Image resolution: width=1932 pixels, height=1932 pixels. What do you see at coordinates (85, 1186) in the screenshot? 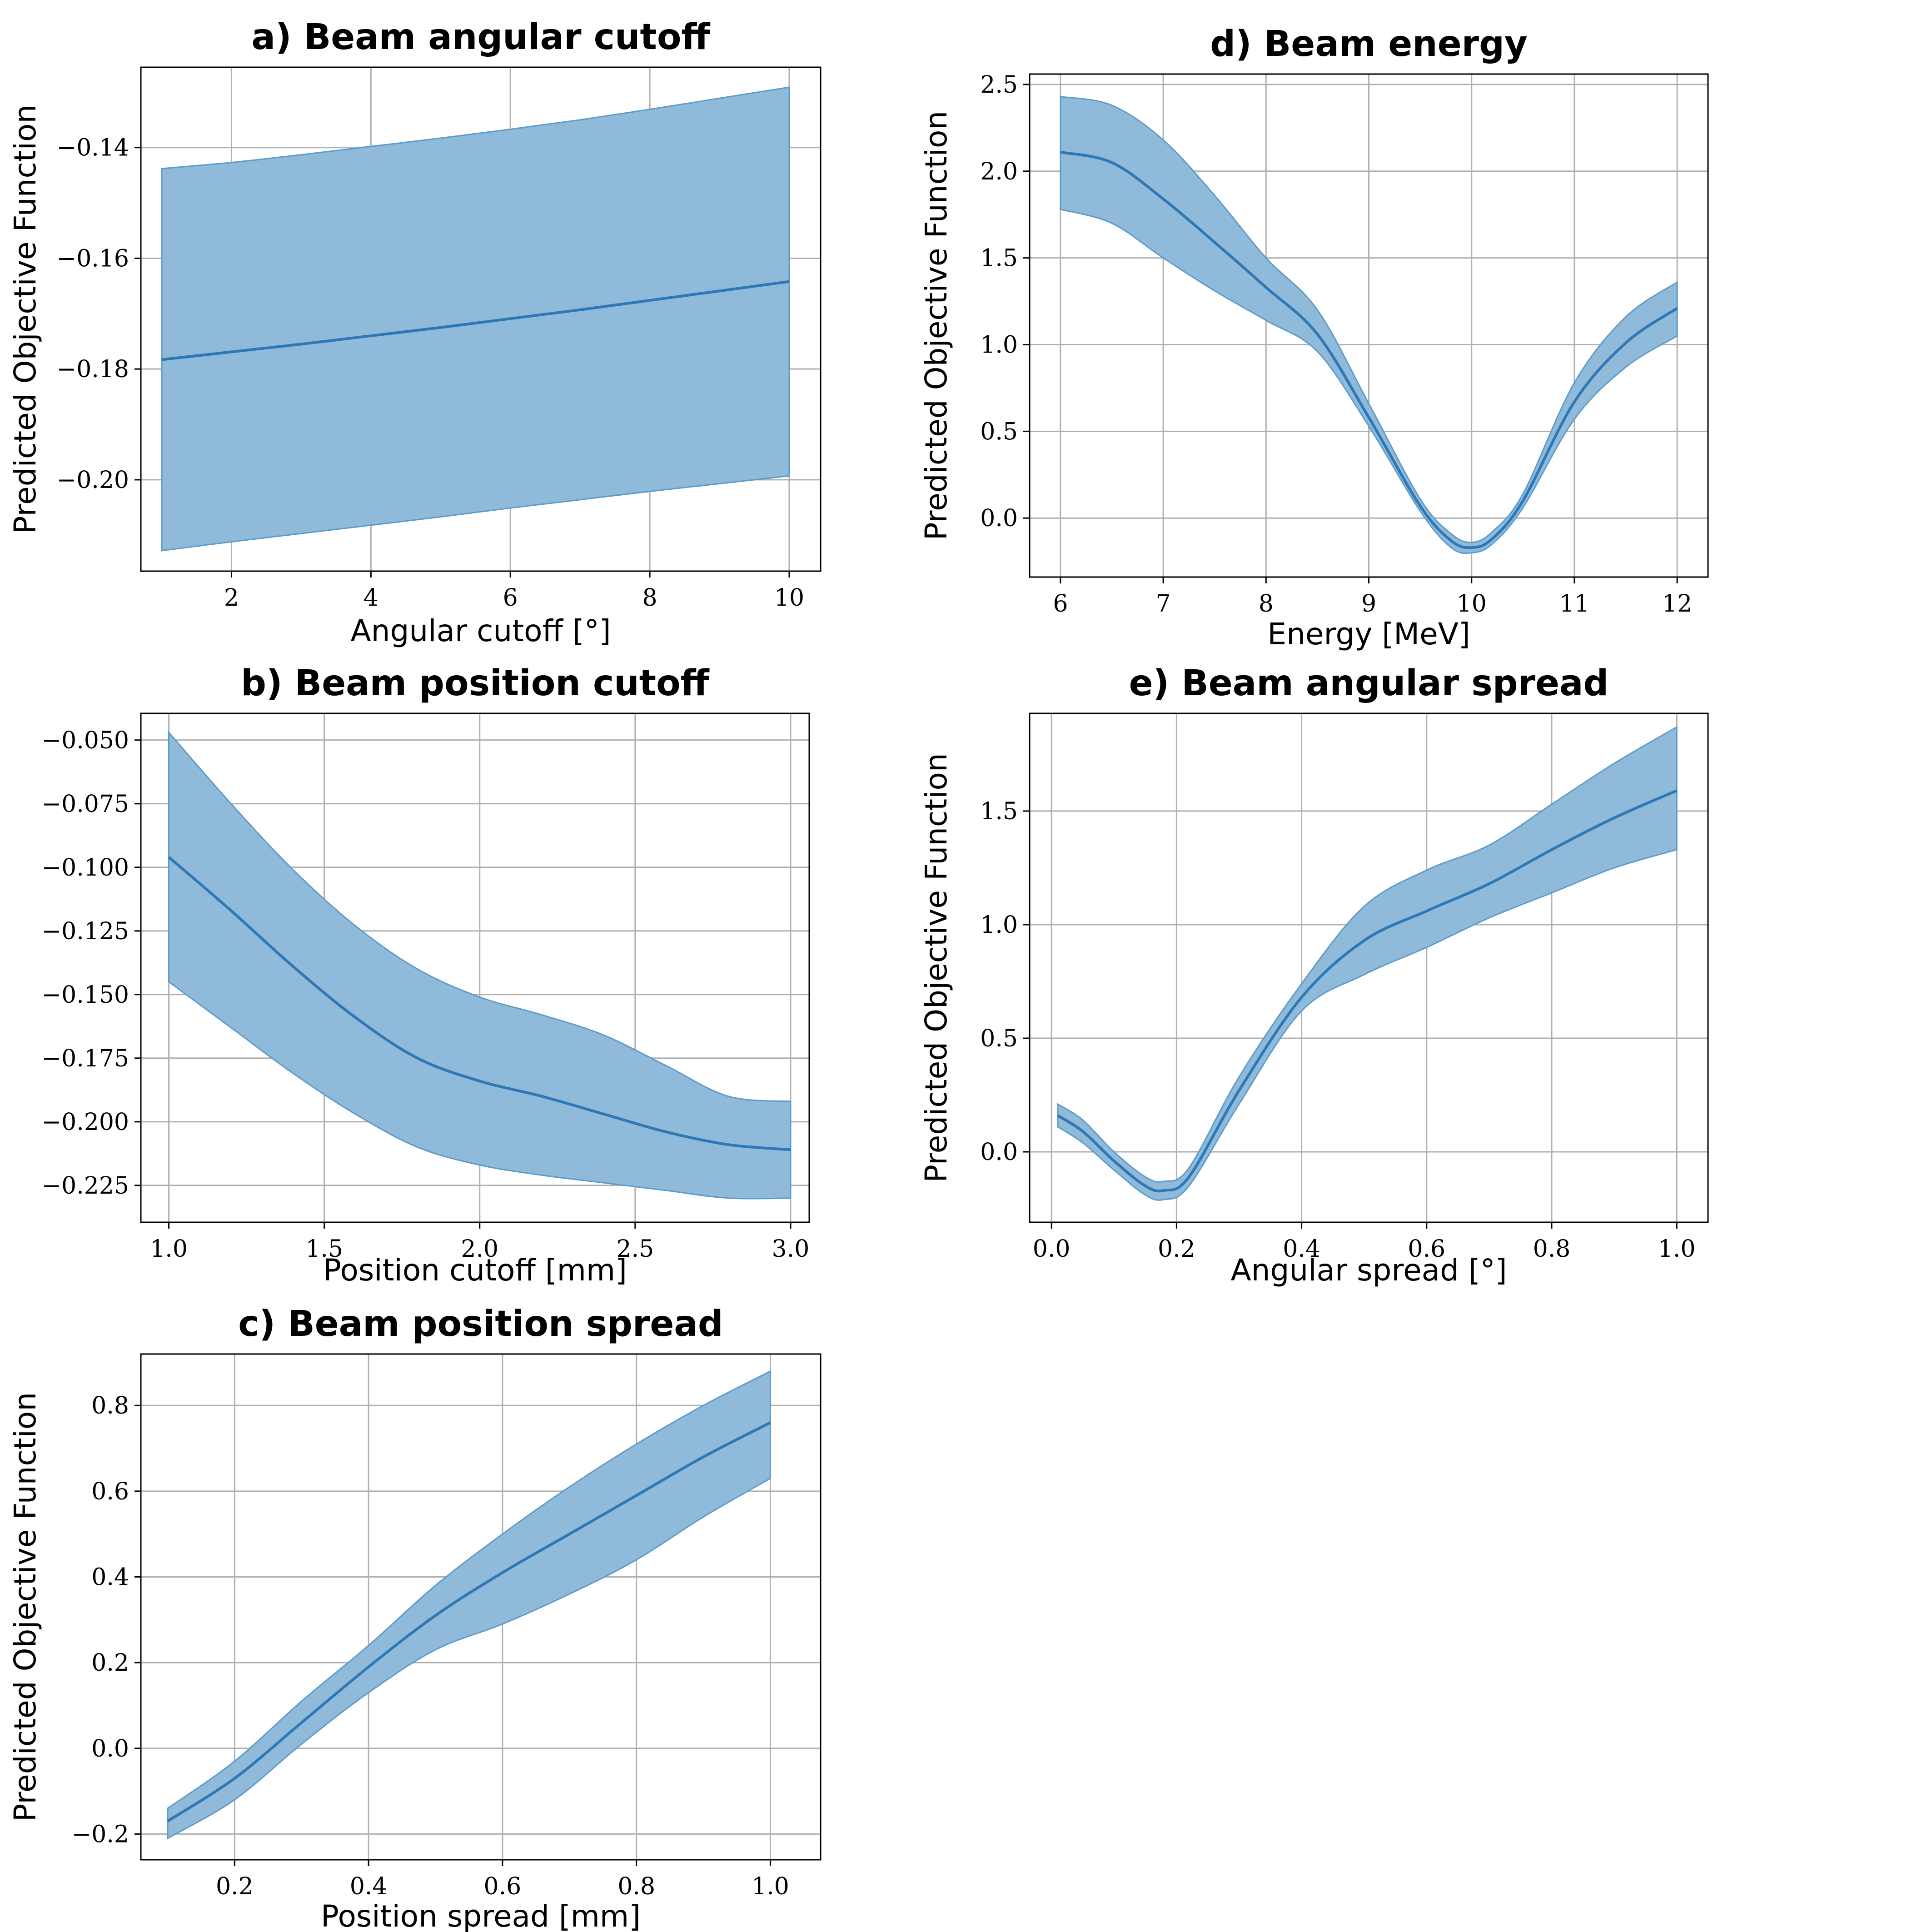
I see `y-tick-label: −0.225` at bounding box center [85, 1186].